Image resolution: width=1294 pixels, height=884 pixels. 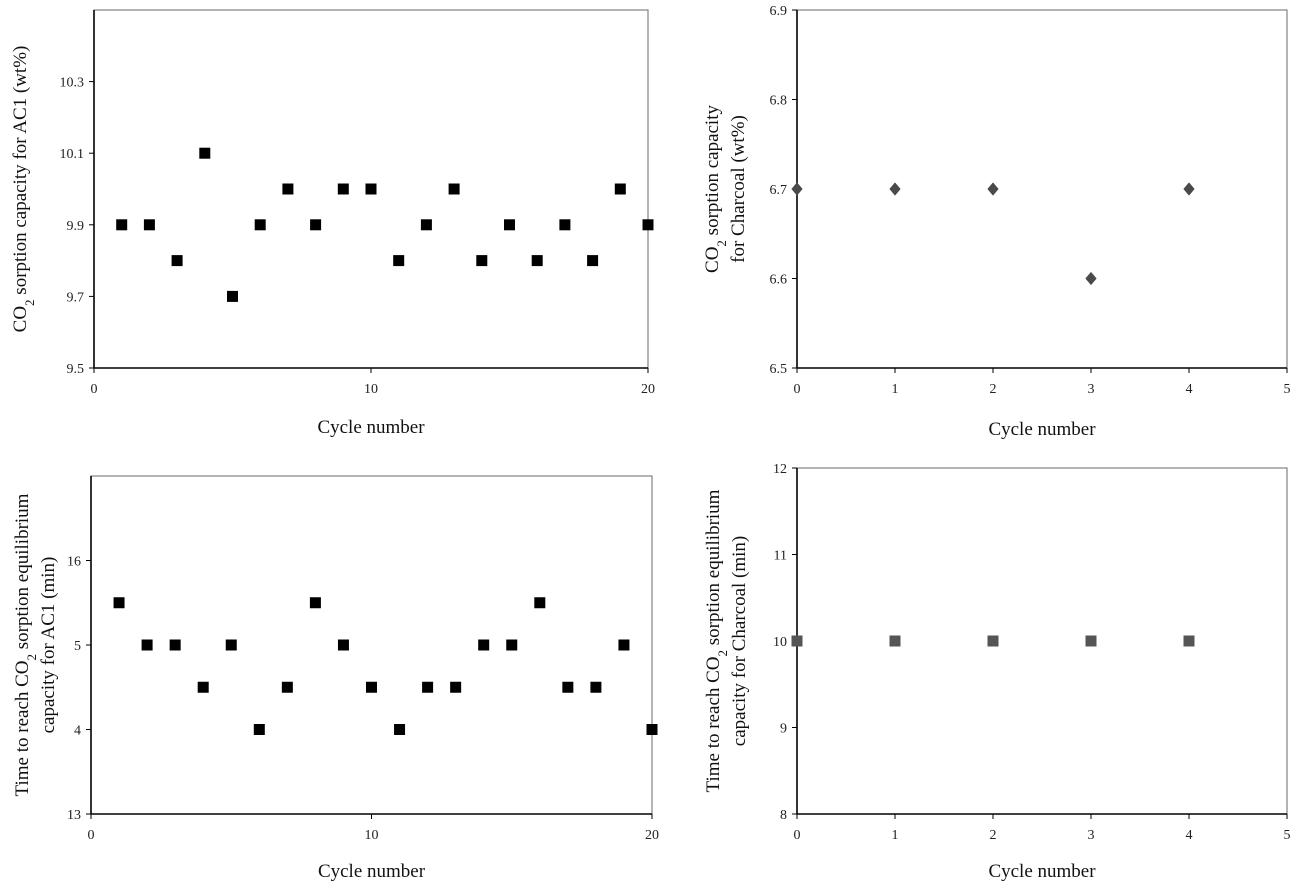 I want to click on x-tick-label: 10, so click(x=372, y=835).